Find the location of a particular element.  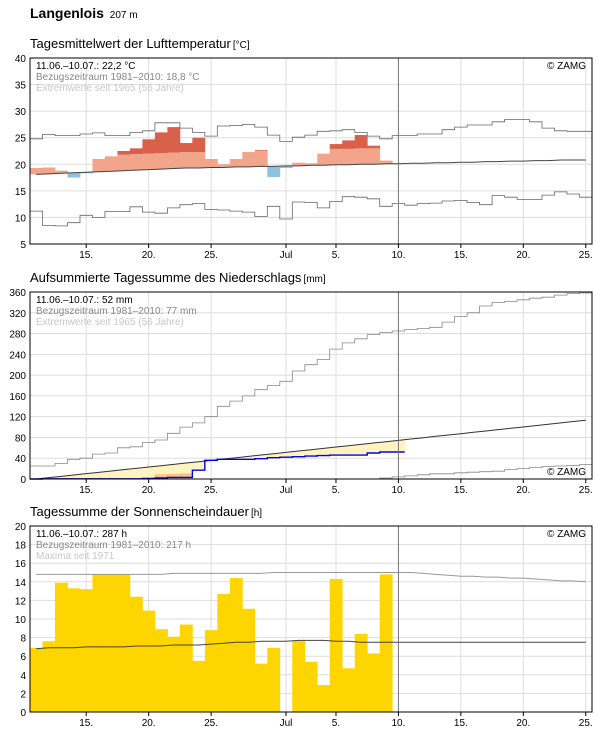

sunshine-ytick-label: 14 is located at coordinates (21, 583).